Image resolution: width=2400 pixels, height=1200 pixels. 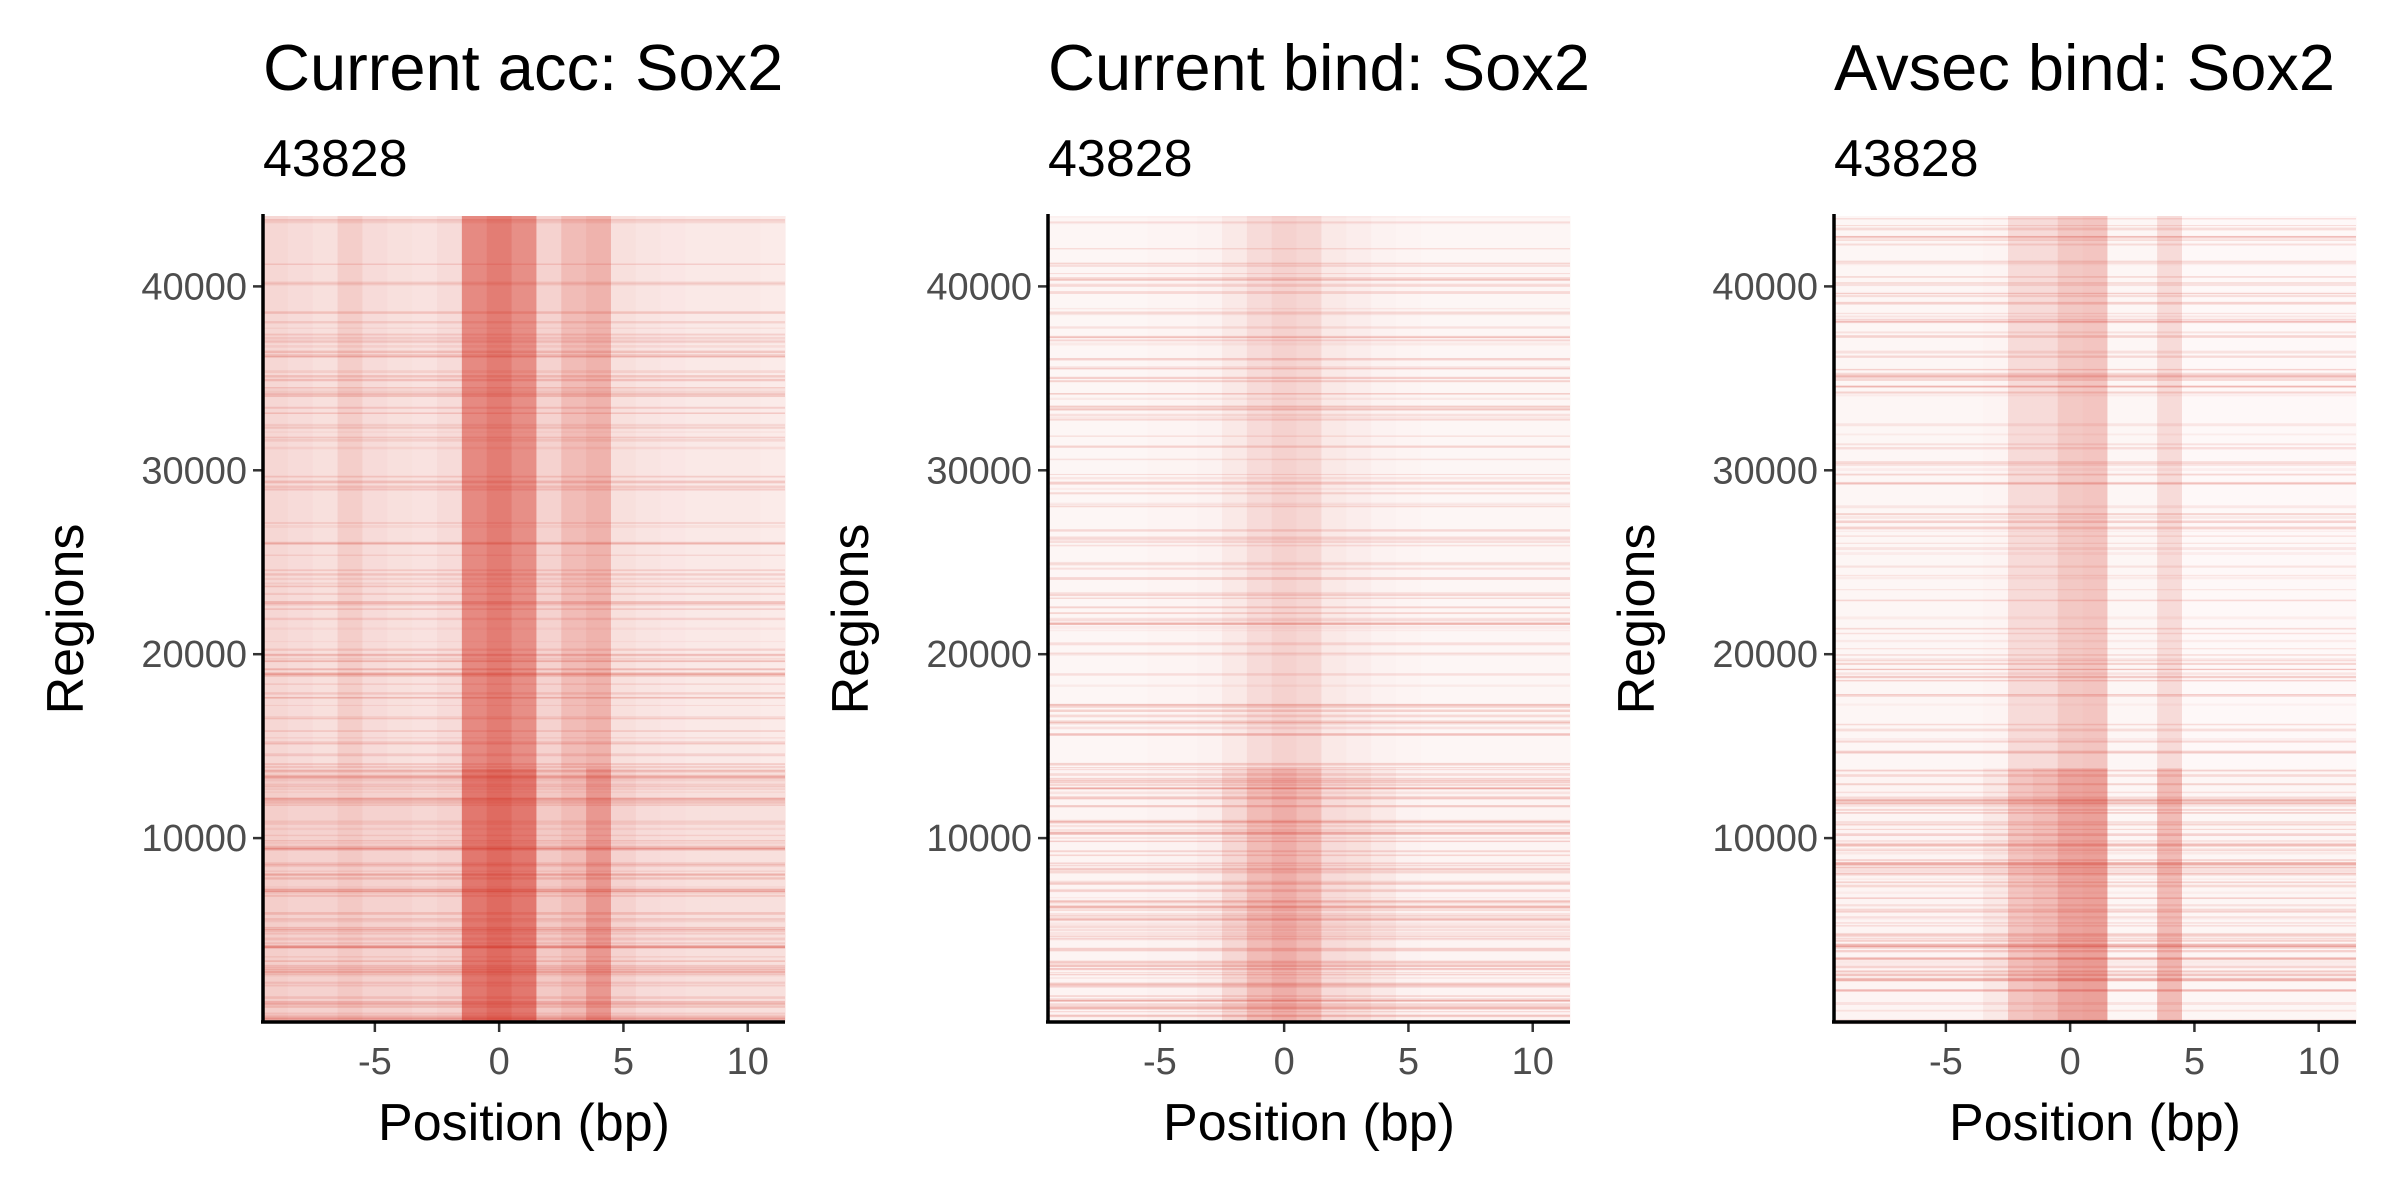 I want to click on x-tick-label: 10, so click(x=748, y=1062).